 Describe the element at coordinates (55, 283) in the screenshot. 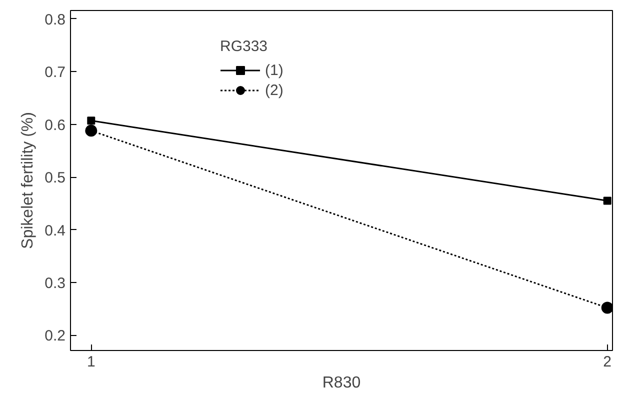

I see `y-tick-label: 0.3` at that location.